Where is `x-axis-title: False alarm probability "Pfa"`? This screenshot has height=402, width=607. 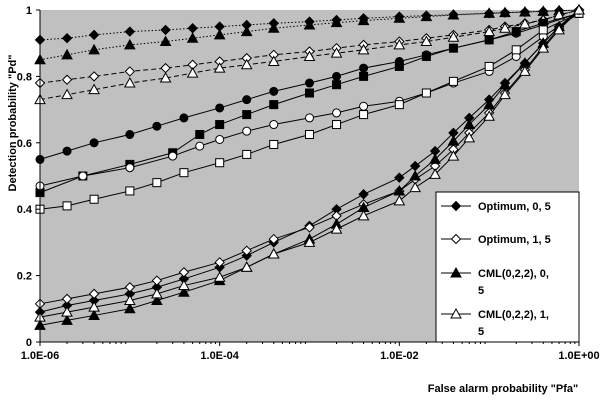
x-axis-title: False alarm probability "Pfa" is located at coordinates (503, 389).